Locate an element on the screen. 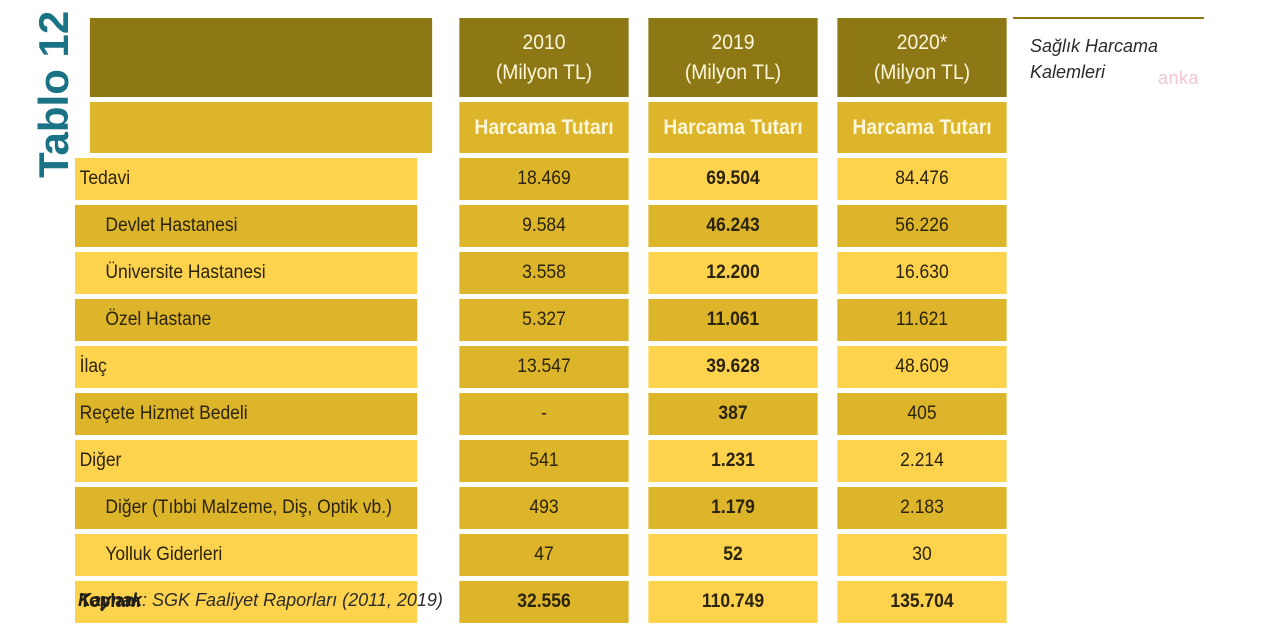 The image size is (1280, 631). cell-value-2019: 52 is located at coordinates (733, 555).